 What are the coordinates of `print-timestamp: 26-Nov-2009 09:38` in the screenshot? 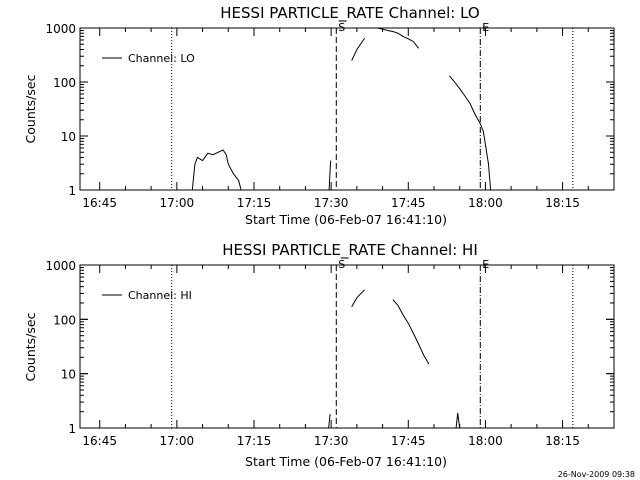 It's located at (596, 474).